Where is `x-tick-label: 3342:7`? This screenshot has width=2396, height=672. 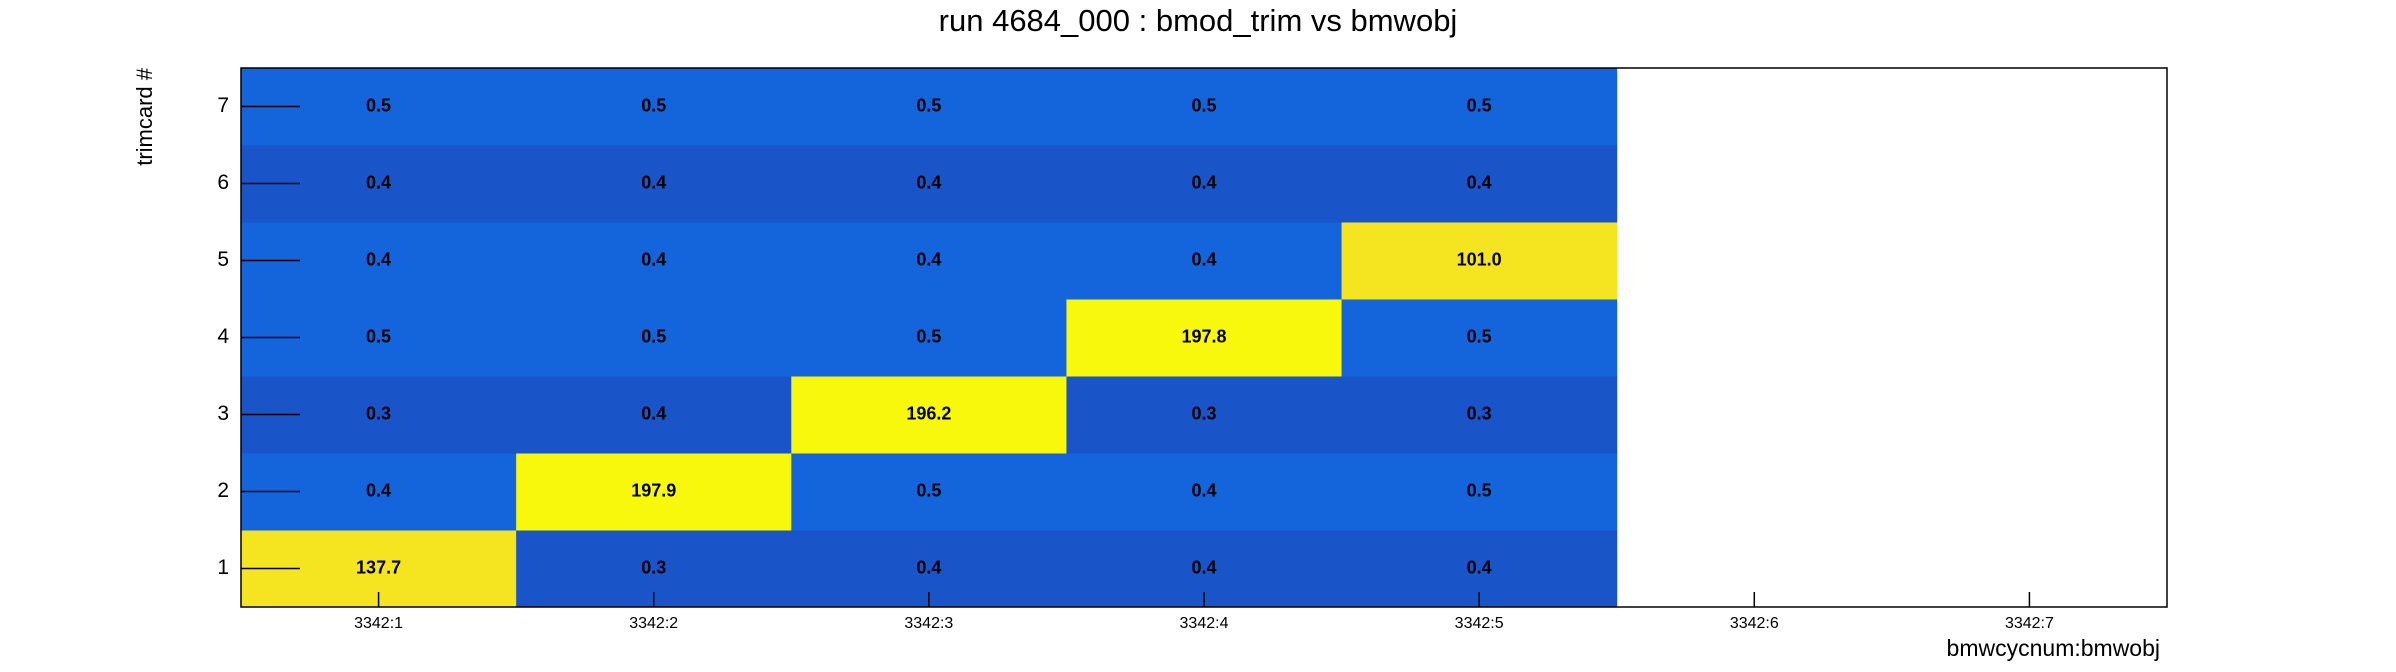
x-tick-label: 3342:7 is located at coordinates (2029, 623).